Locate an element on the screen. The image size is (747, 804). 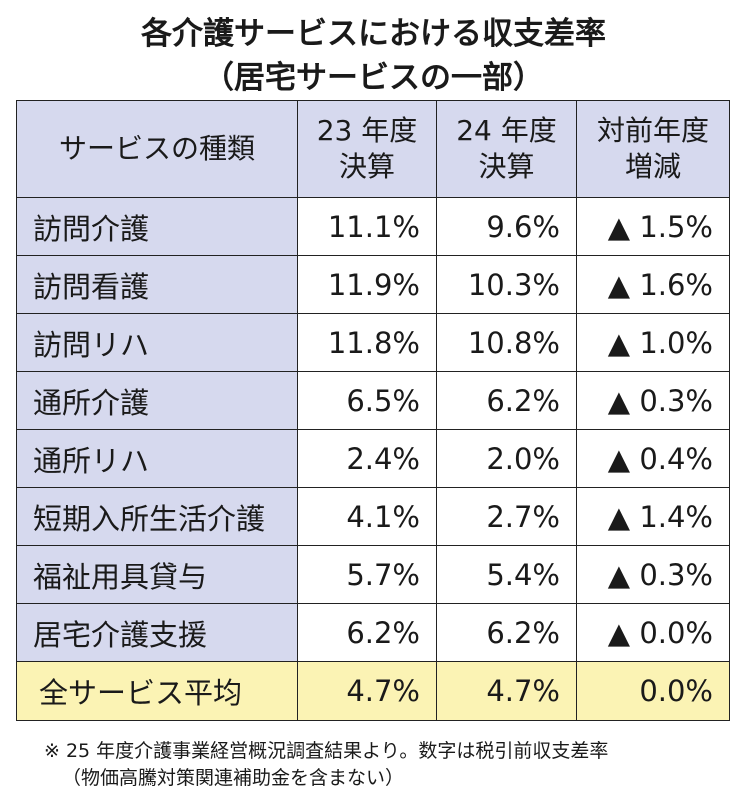
fy24-cell: 2.7% is located at coordinates (506, 516).